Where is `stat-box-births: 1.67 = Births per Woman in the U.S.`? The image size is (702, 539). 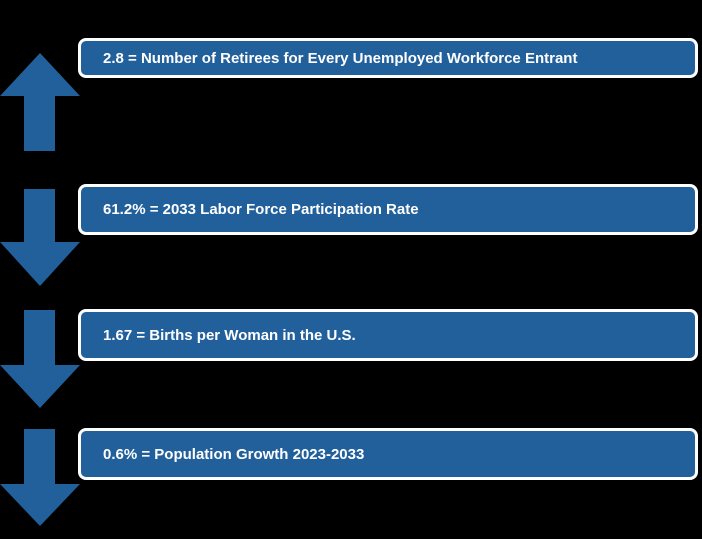 stat-box-births: 1.67 = Births per Woman in the U.S. is located at coordinates (388, 335).